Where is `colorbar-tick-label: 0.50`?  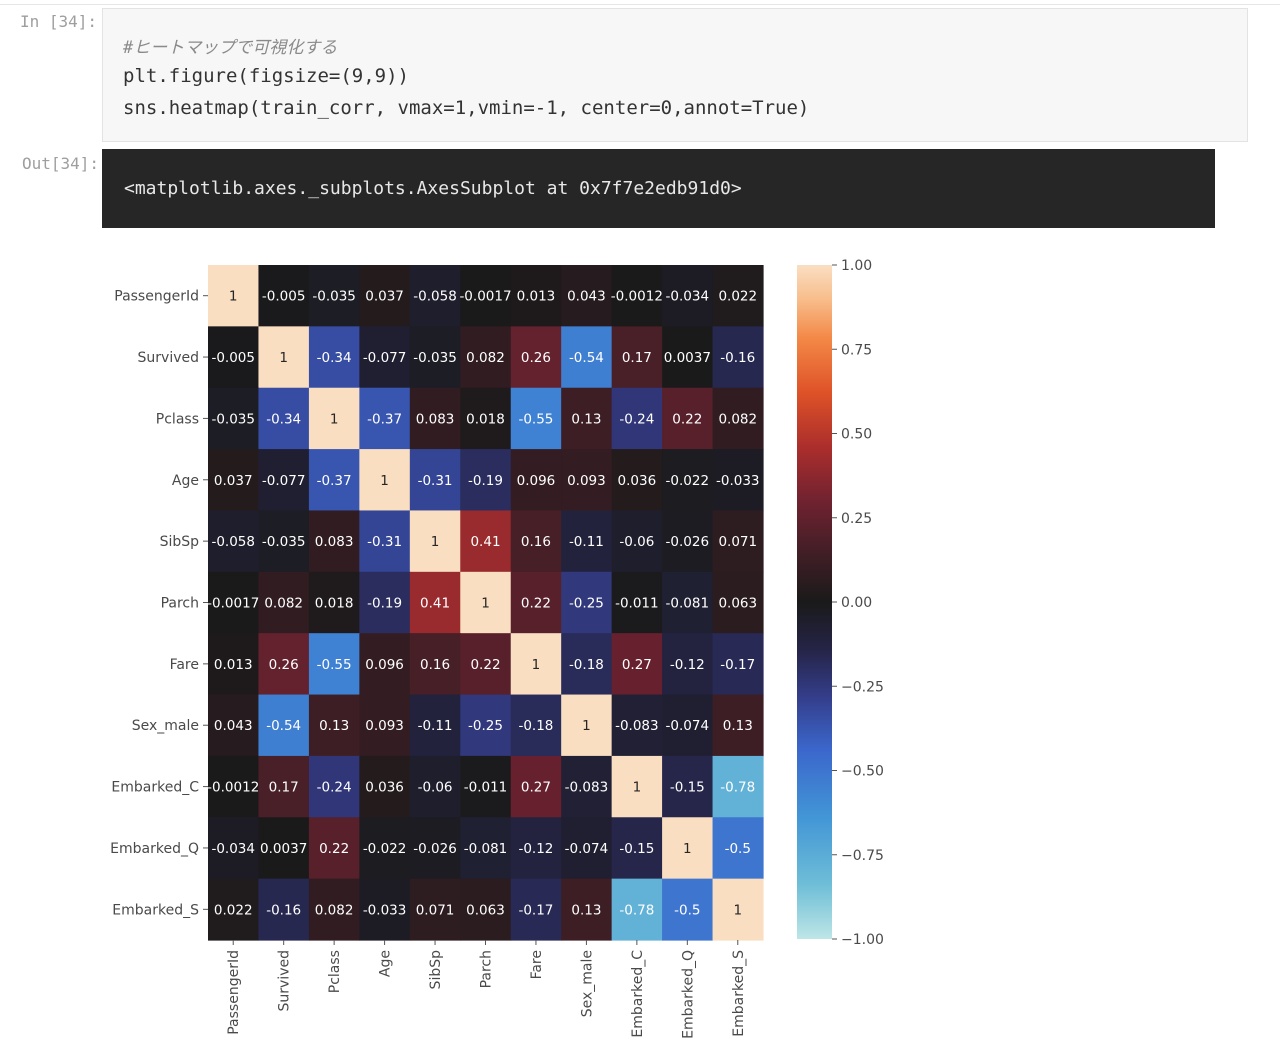 colorbar-tick-label: 0.50 is located at coordinates (856, 435).